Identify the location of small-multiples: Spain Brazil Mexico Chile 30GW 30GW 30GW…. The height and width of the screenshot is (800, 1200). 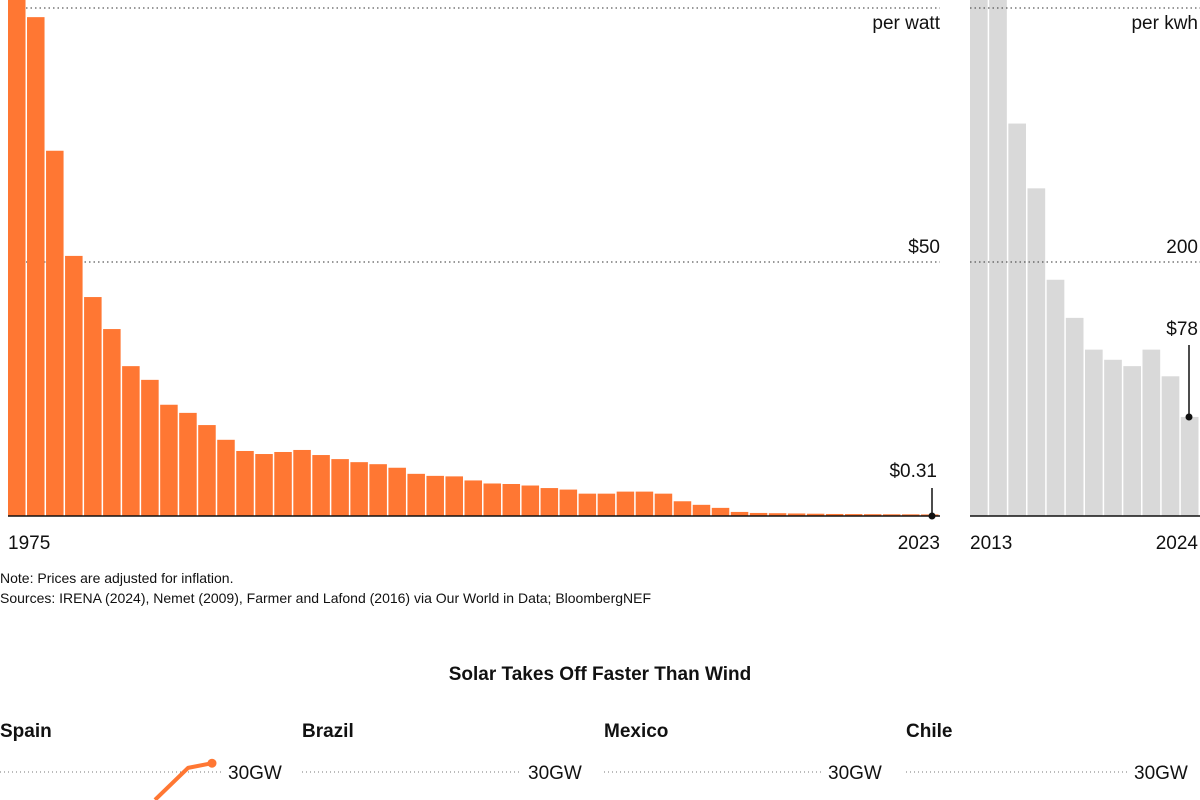
(594, 760).